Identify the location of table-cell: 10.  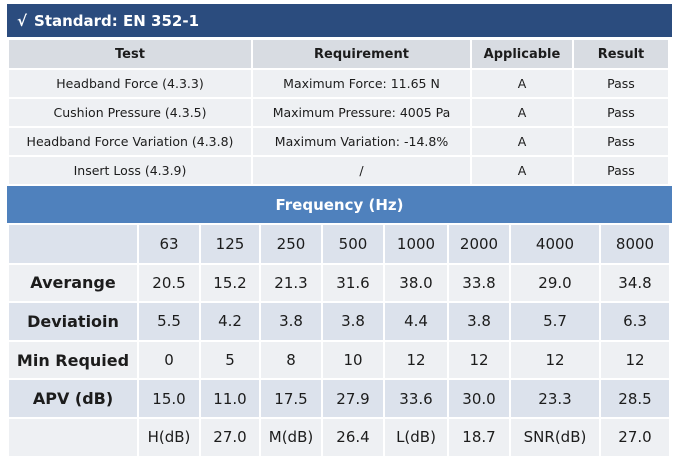
(353, 360).